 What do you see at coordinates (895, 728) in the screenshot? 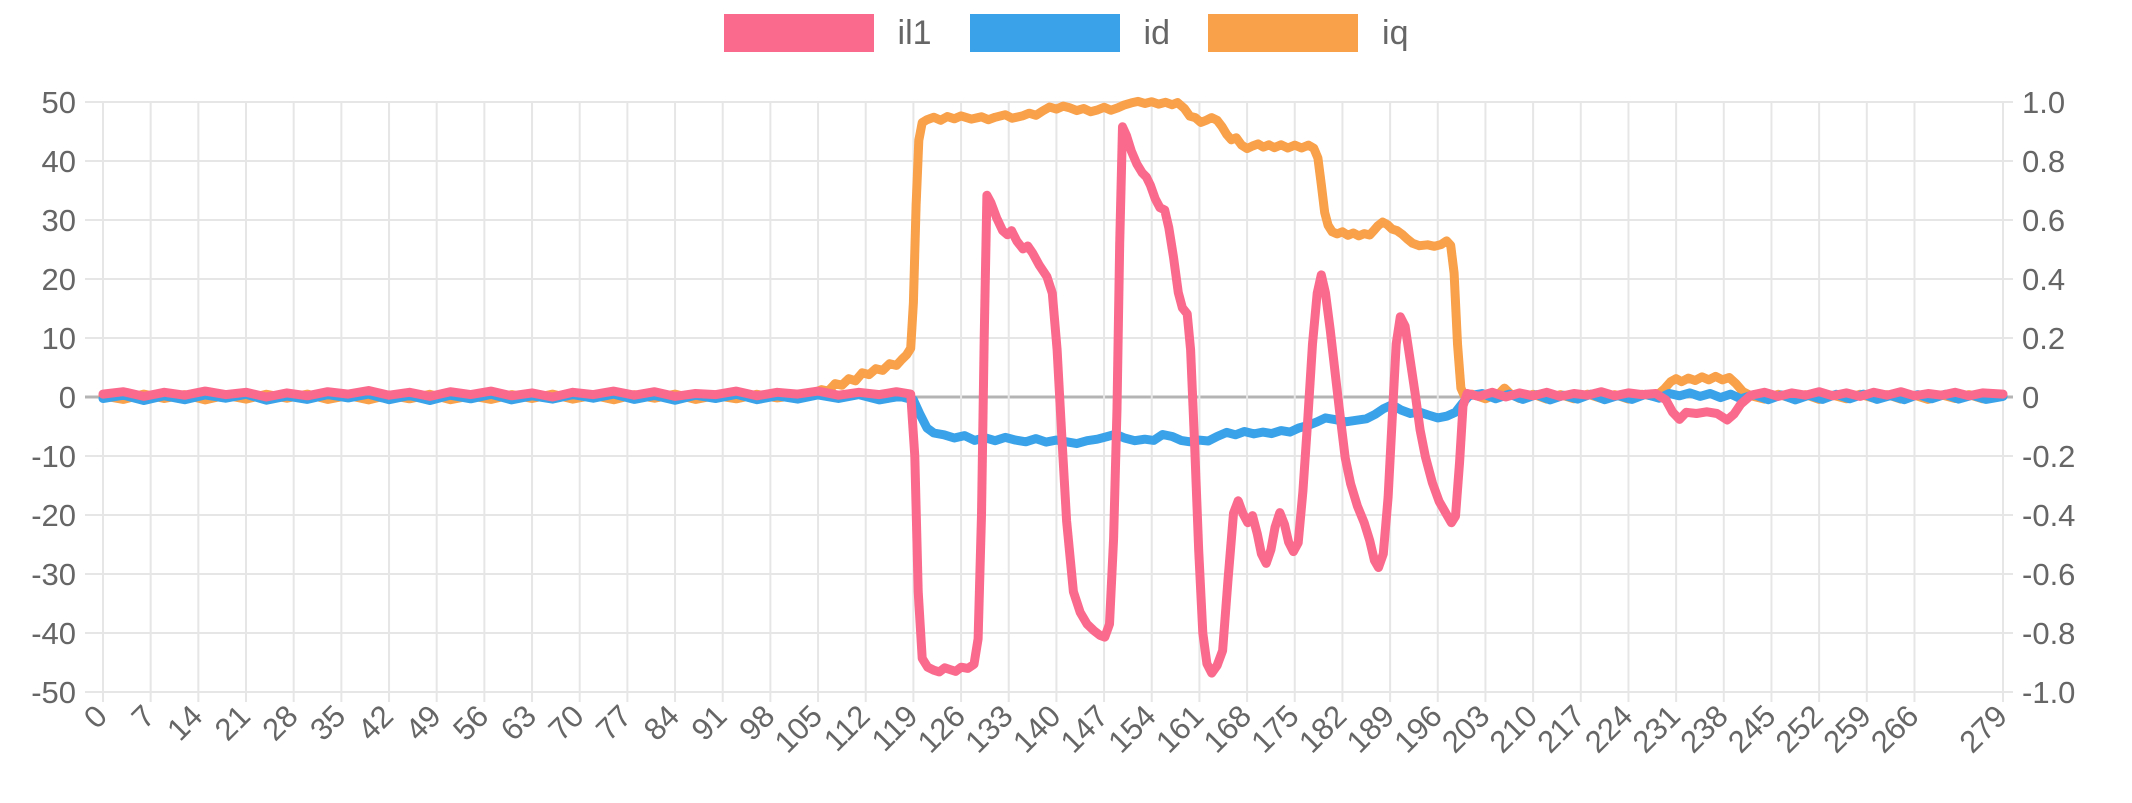
I see `x-axis-tick: 119` at bounding box center [895, 728].